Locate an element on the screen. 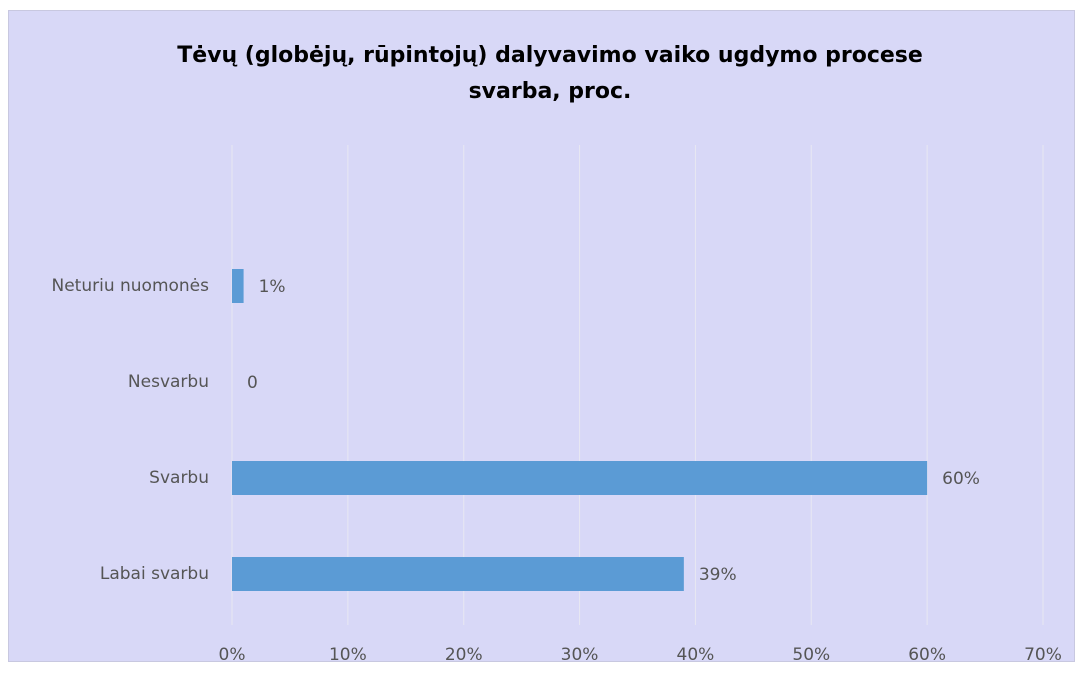 Image resolution: width=1080 pixels, height=677 pixels. y-tick-label: Labai svarbu is located at coordinates (154, 574).